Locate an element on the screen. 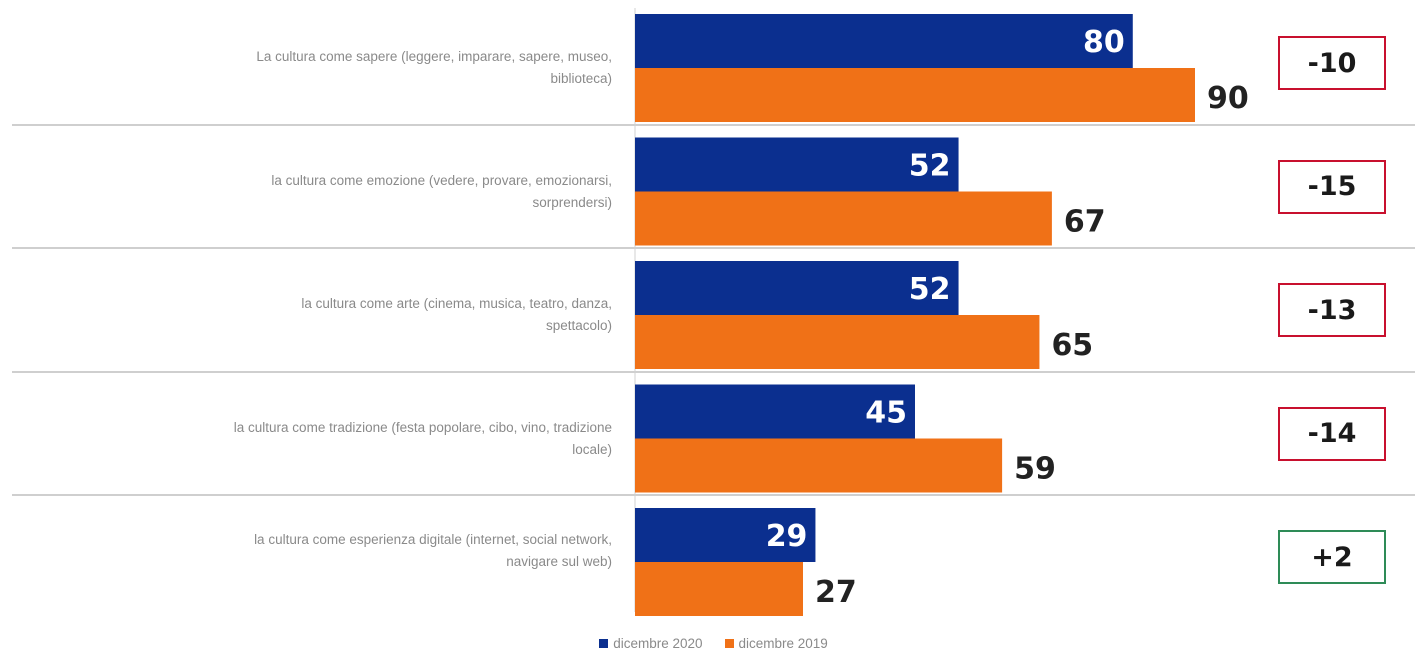 The width and height of the screenshot is (1427, 654). difference-value-1: -10 is located at coordinates (1332, 63).